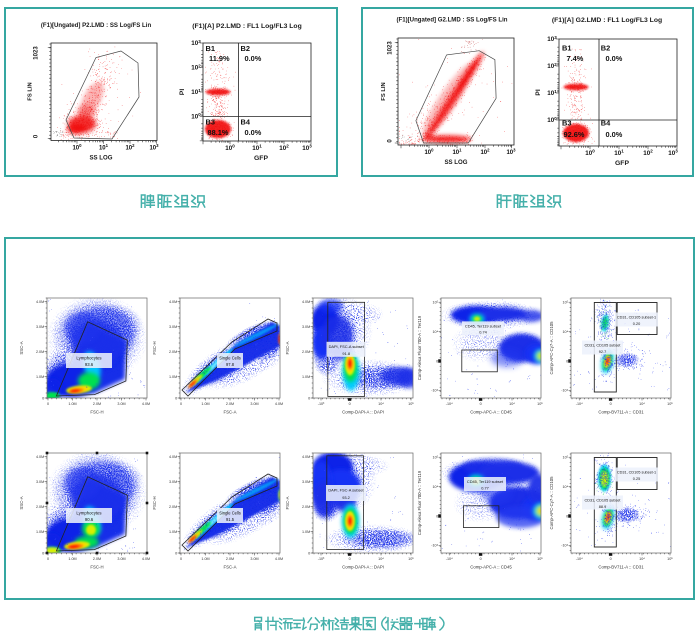 The height and width of the screenshot is (642, 700). What do you see at coordinates (602, 352) in the screenshot?
I see `svg-text: 92.7` at bounding box center [602, 352].